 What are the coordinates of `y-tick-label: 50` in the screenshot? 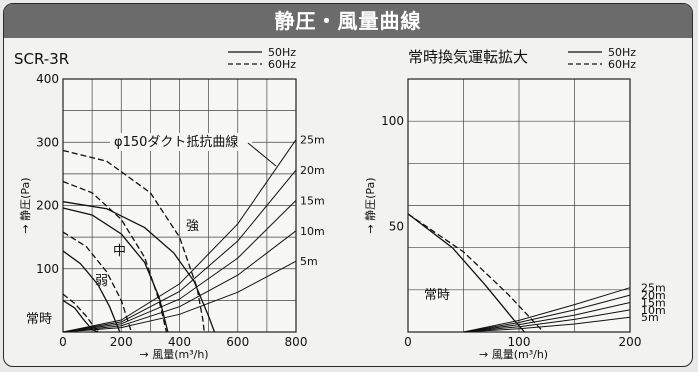 It's located at (396, 227).